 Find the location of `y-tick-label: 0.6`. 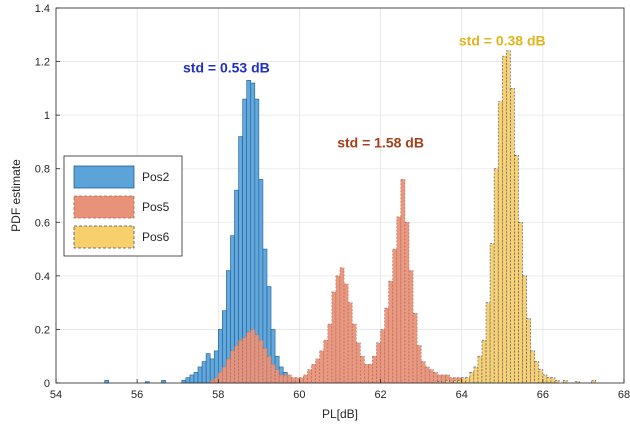

y-tick-label: 0.6 is located at coordinates (42, 223).